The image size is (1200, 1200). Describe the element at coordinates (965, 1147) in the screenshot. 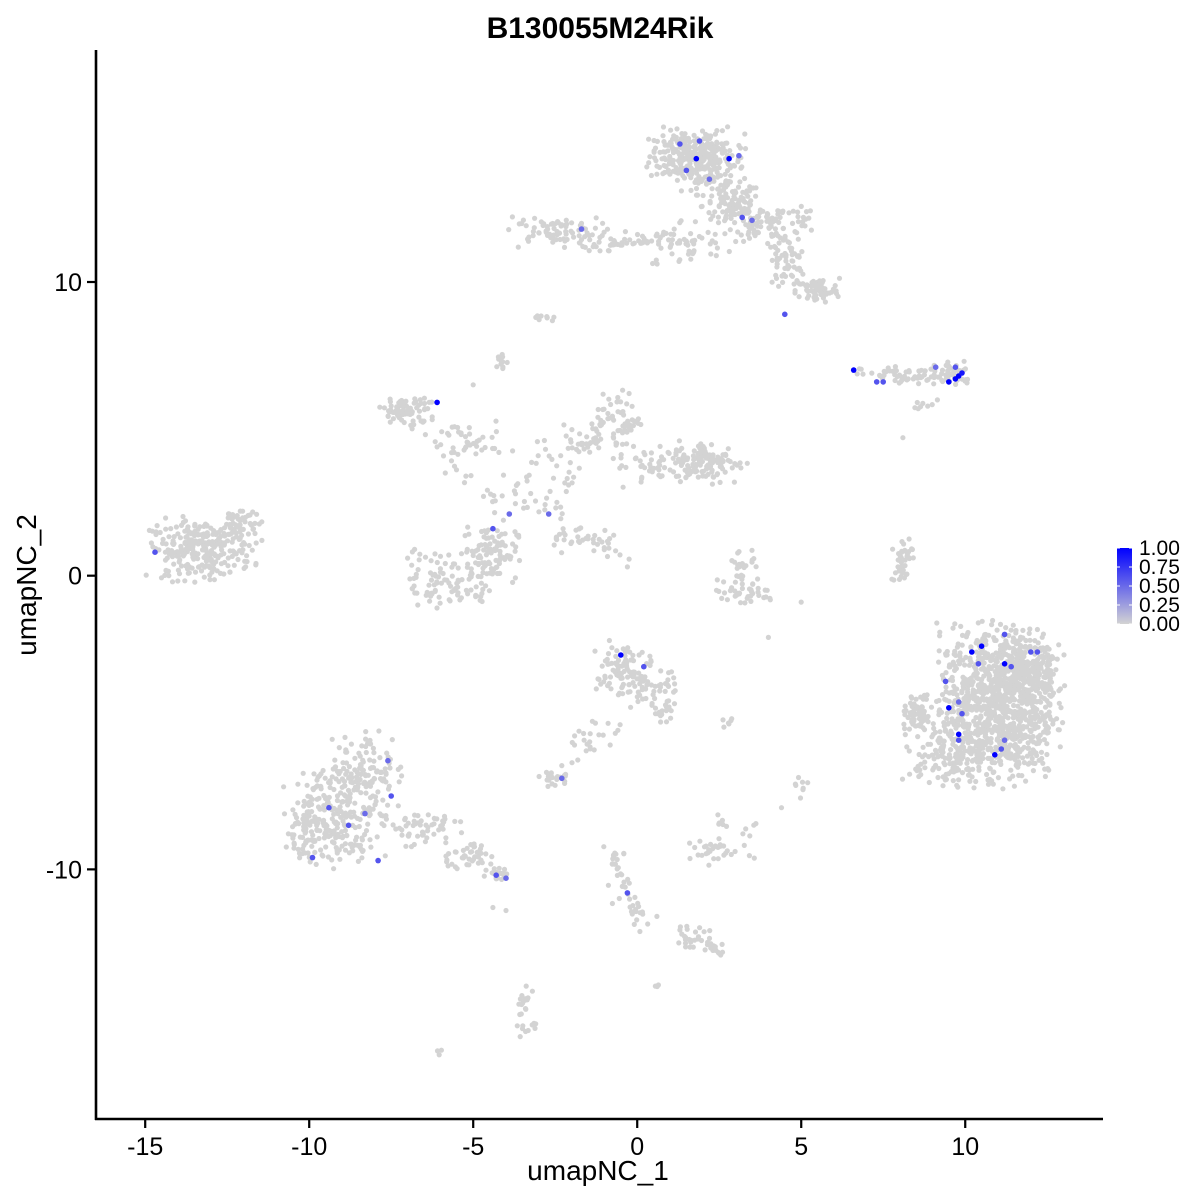

I see `x-tick-label: 10` at that location.